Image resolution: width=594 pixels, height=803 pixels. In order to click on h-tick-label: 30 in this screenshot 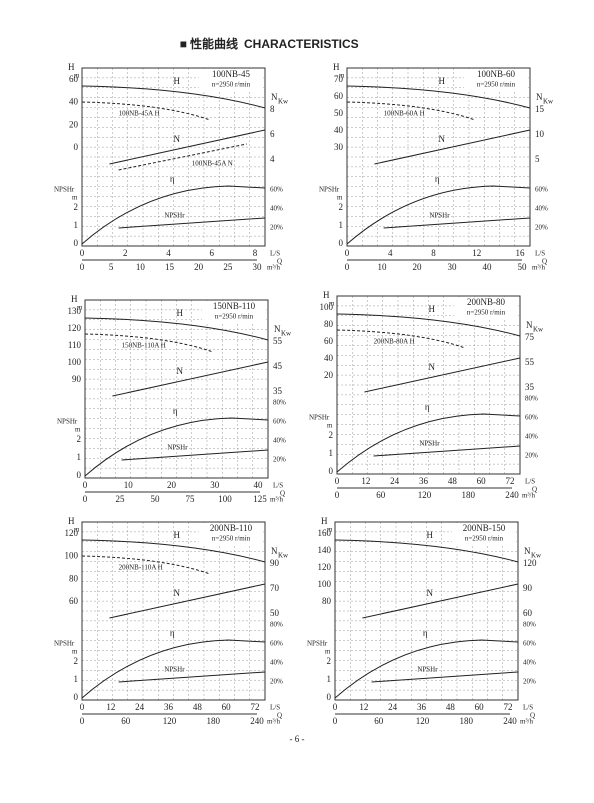, I will do `click(339, 147)`.